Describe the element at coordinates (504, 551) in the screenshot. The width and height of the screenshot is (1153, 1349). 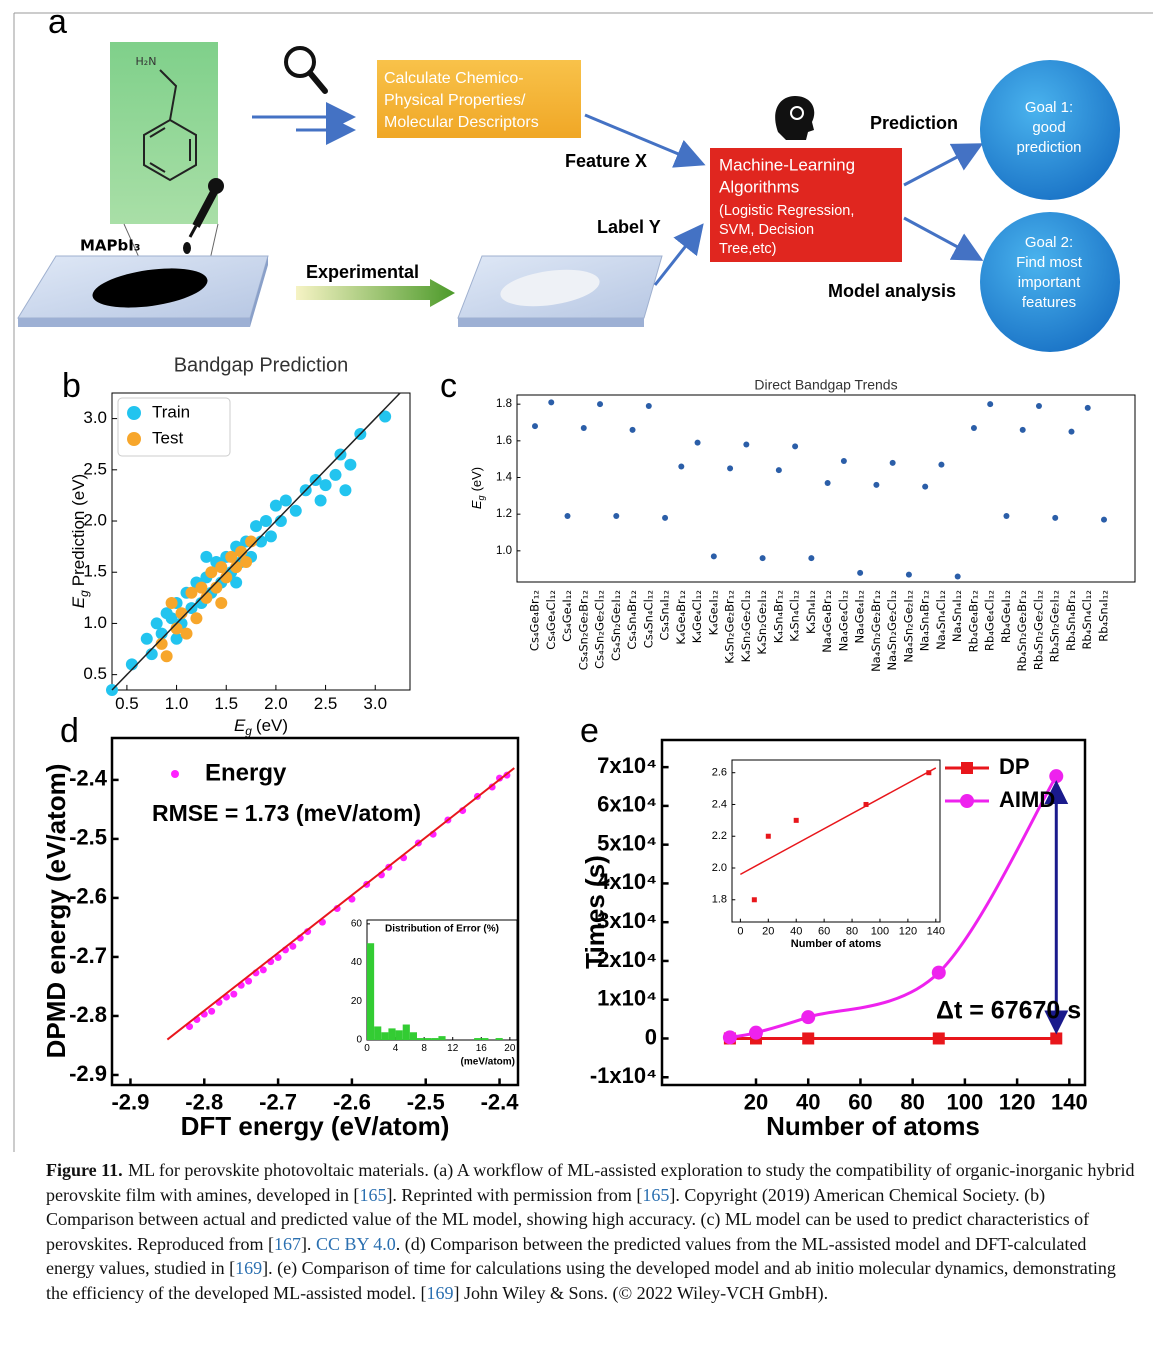
I see `y-tick-label: 1.0` at that location.